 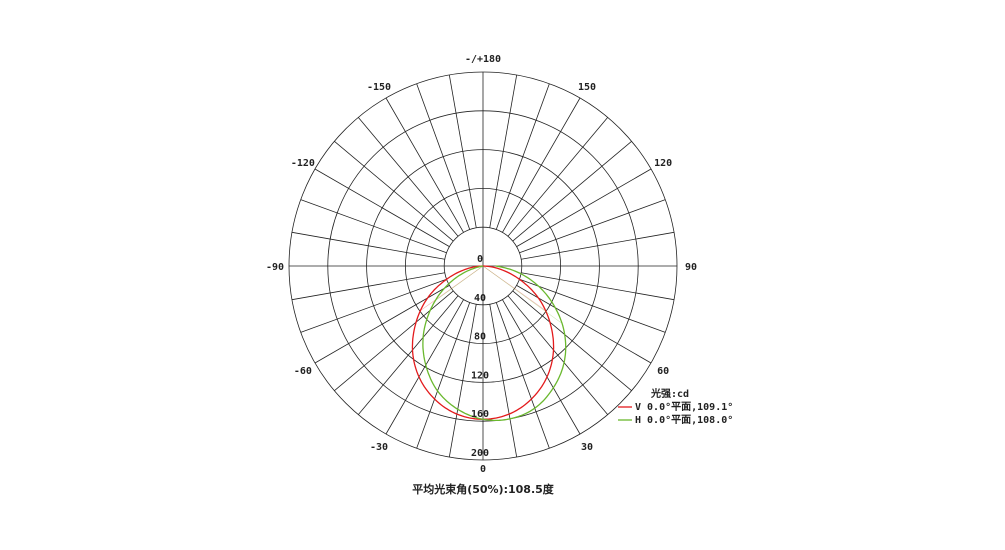 I want to click on curves, so click(x=489, y=343).